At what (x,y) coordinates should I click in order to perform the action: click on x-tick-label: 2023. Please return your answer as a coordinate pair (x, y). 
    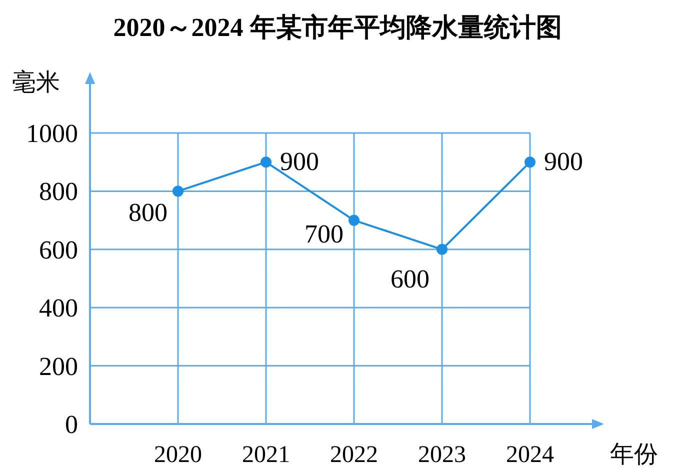
    Looking at the image, I should click on (442, 455).